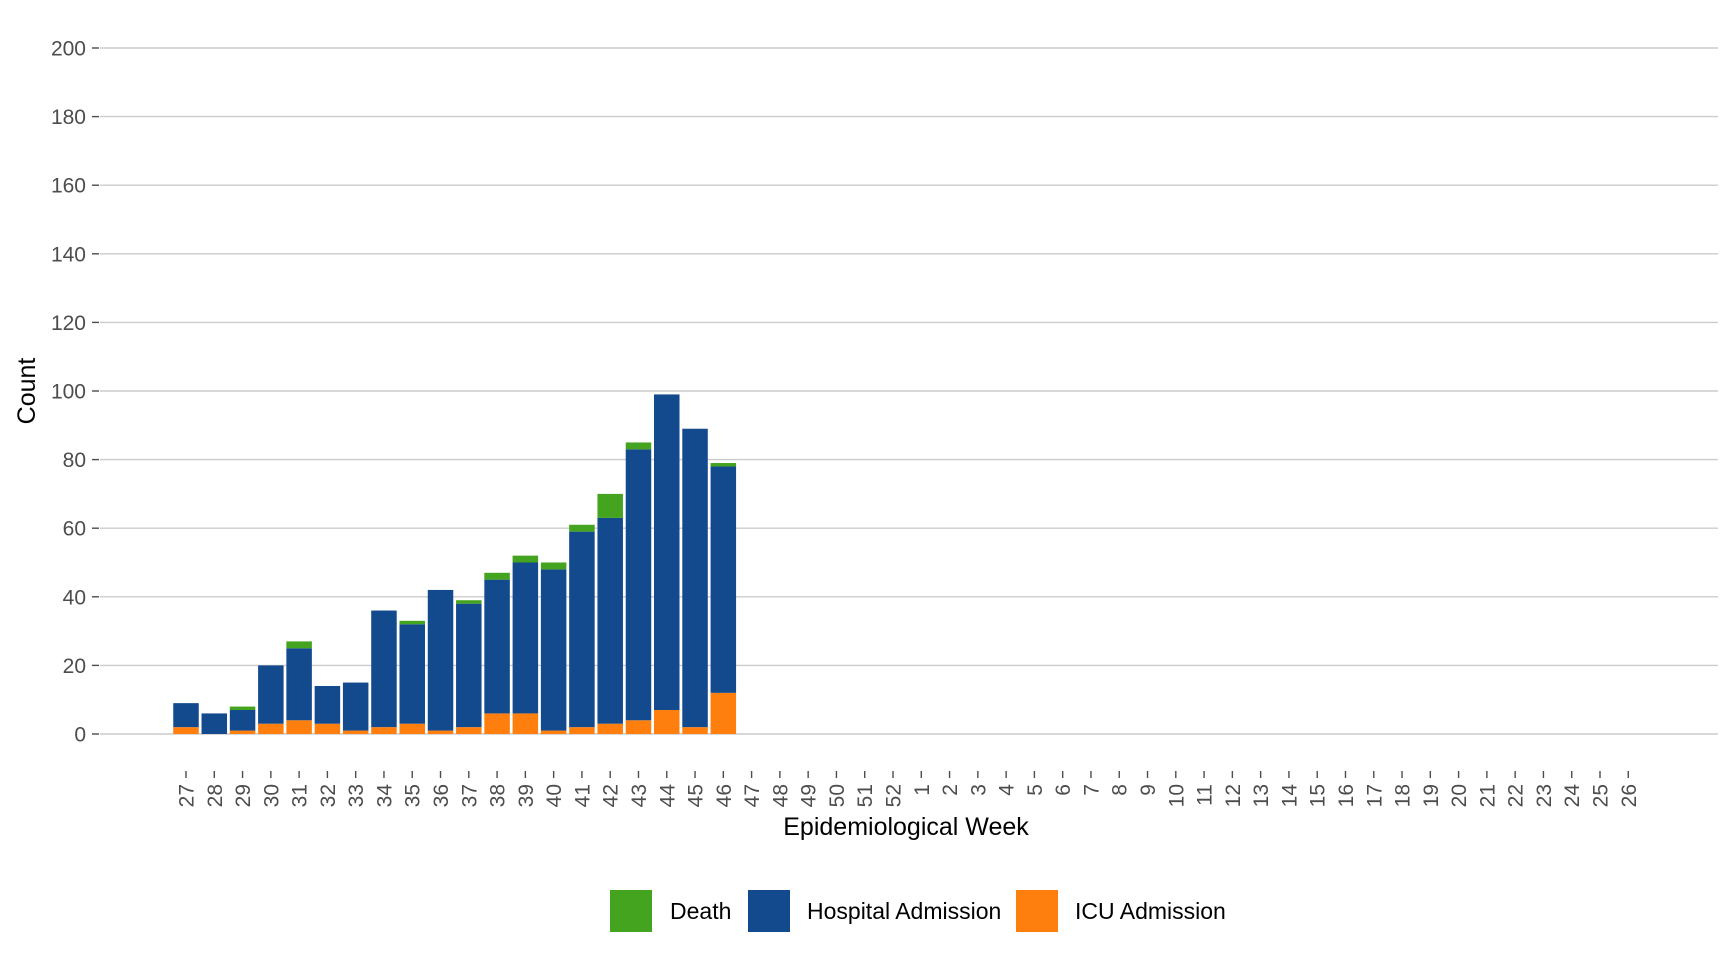  What do you see at coordinates (74, 529) in the screenshot?
I see `y-tick-label: 60` at bounding box center [74, 529].